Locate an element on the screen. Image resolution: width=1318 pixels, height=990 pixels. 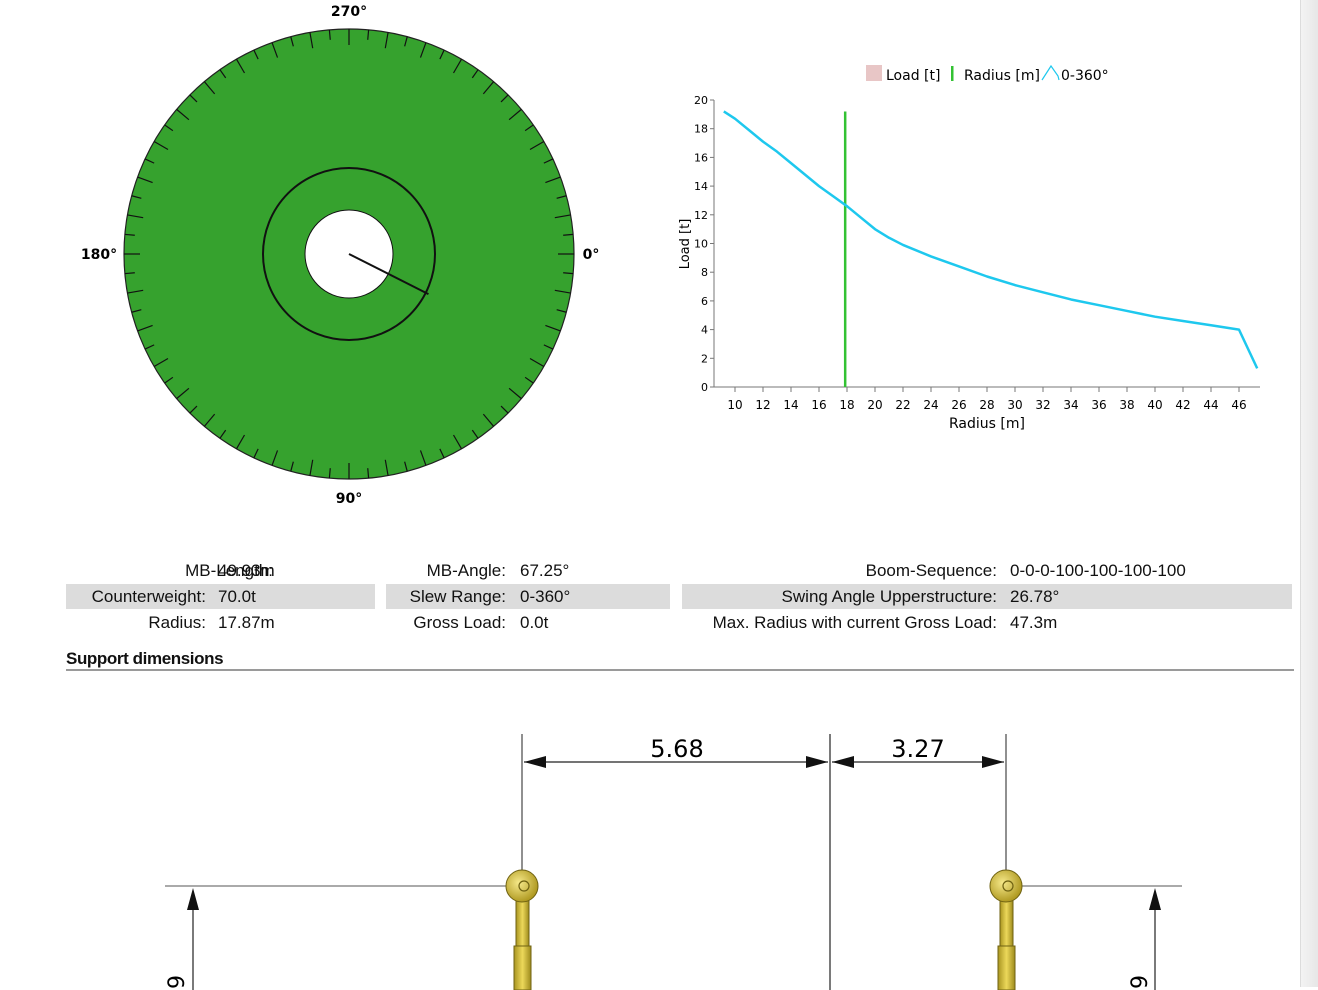
max-radius-label: Max. Radius with current Gross Load: is located at coordinates (854, 622).